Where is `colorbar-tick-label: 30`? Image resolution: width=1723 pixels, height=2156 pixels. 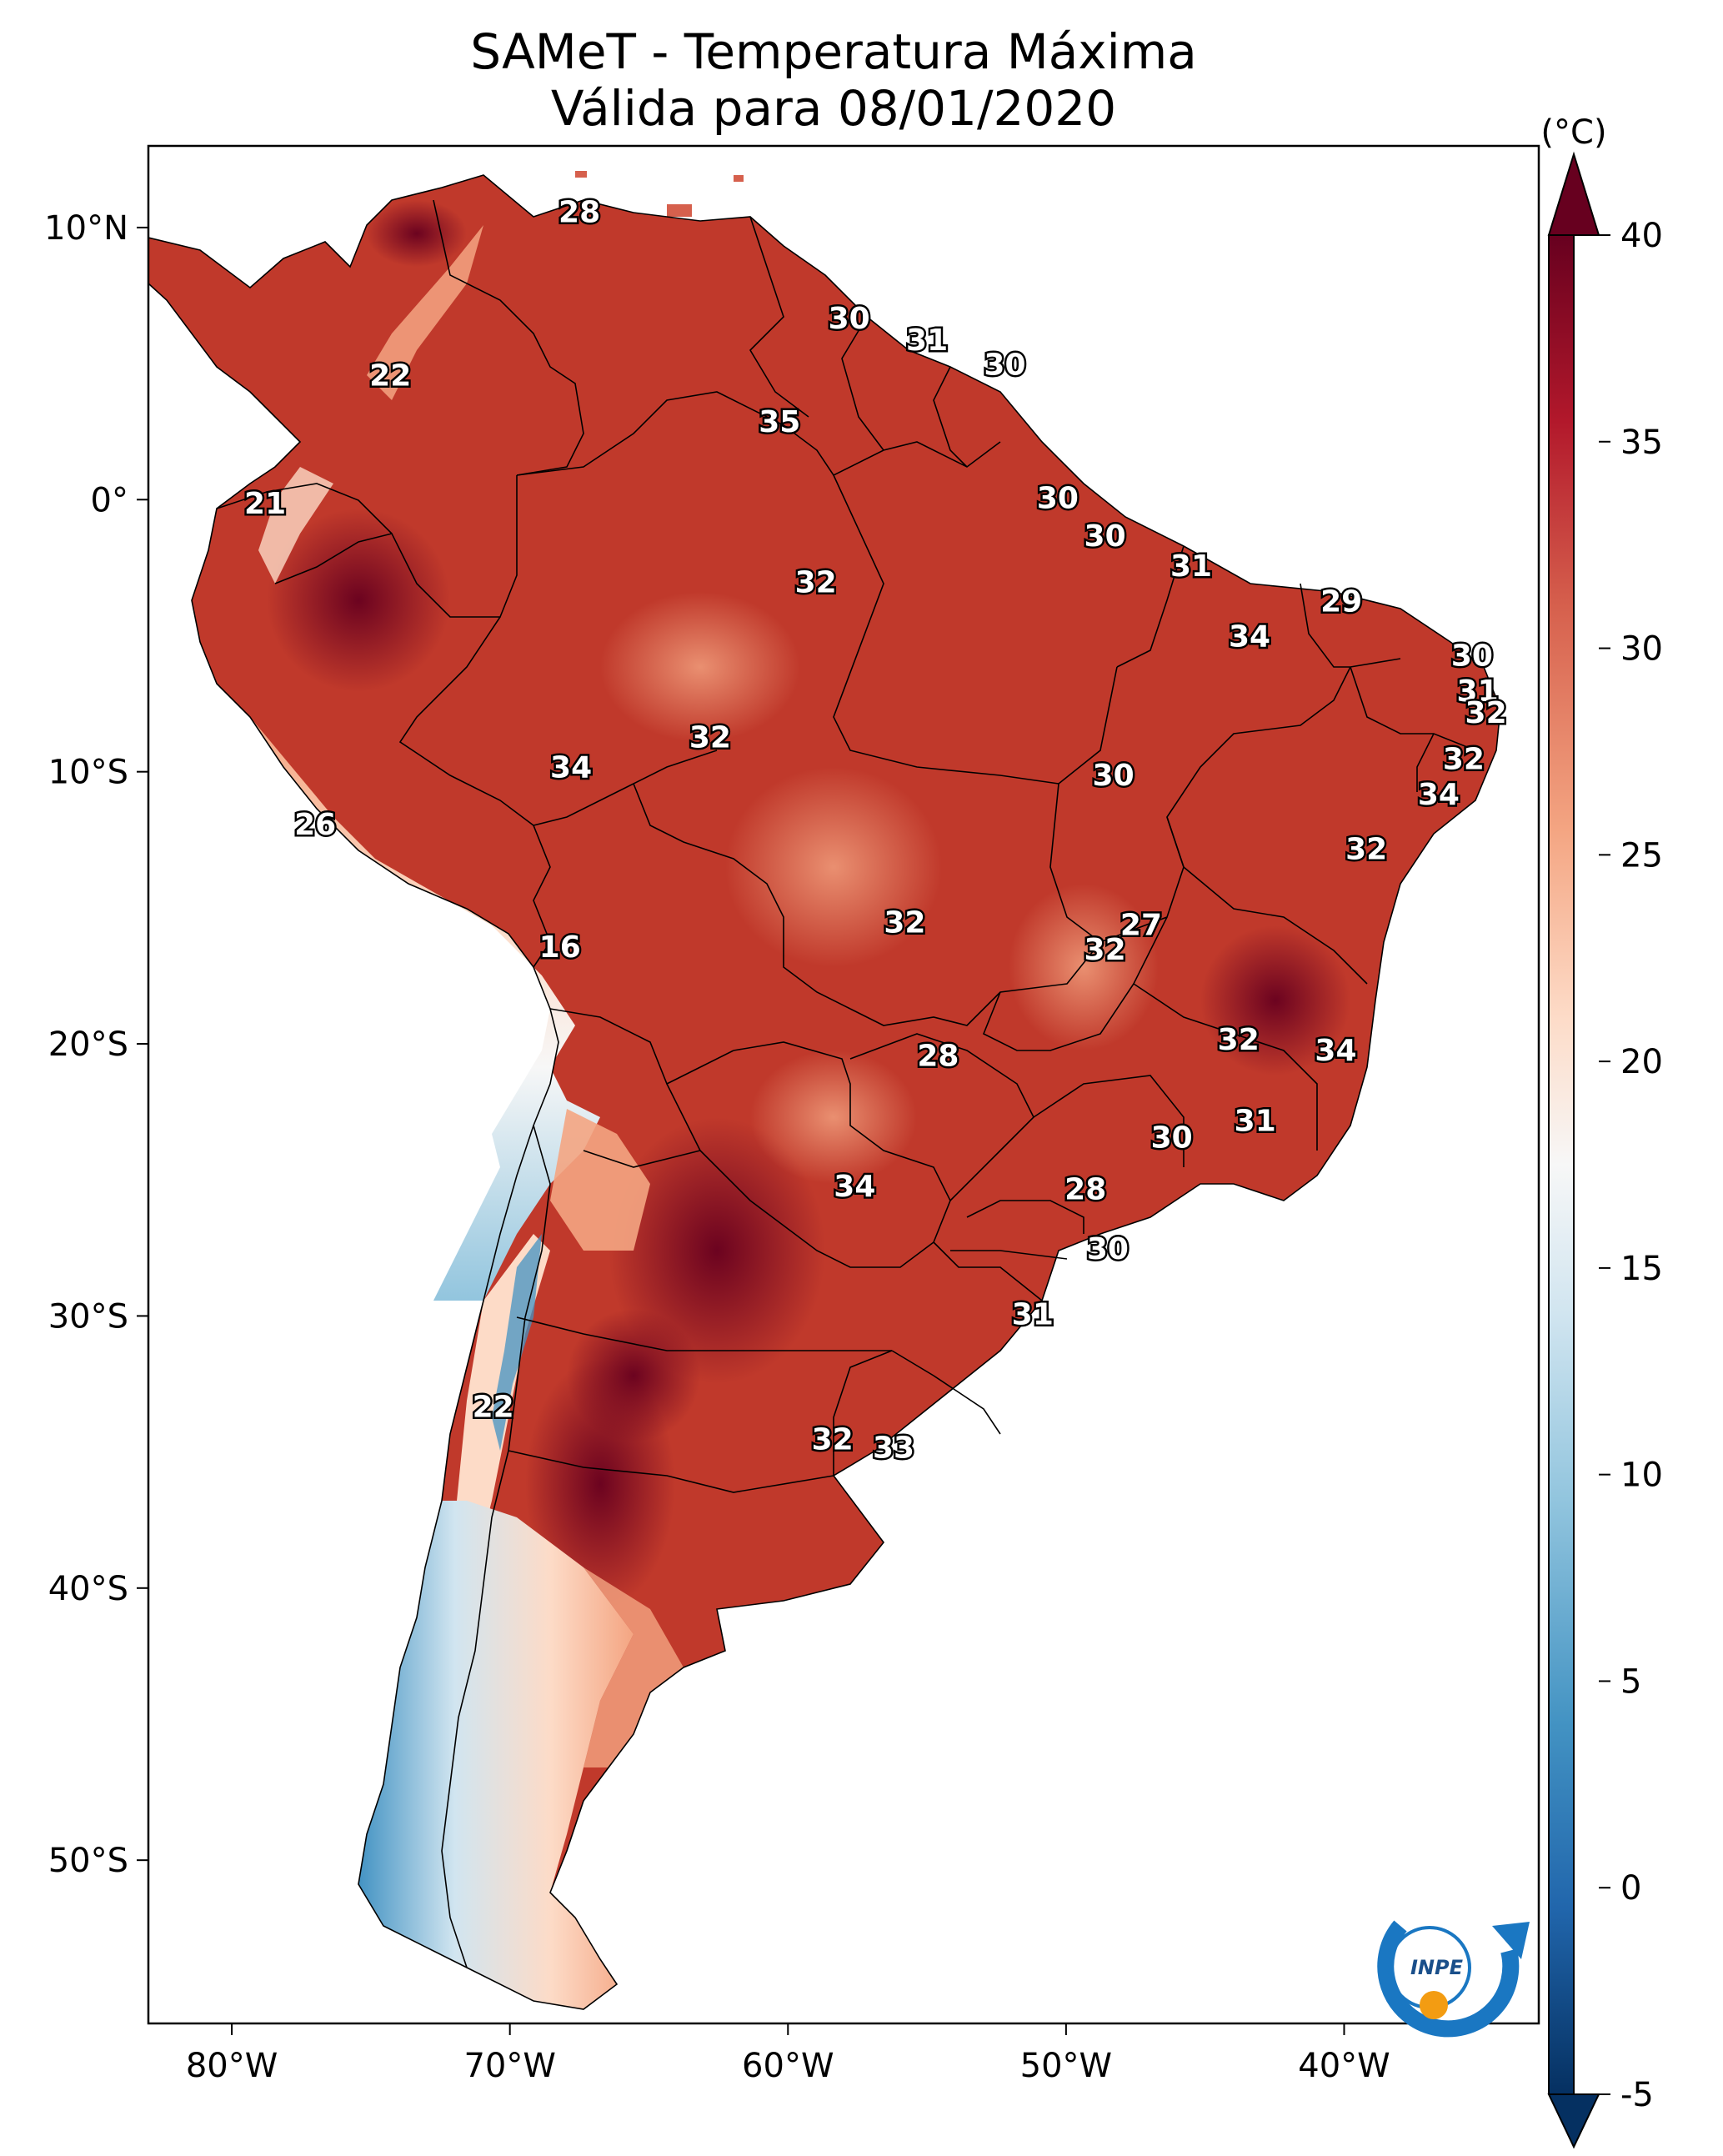
colorbar-tick-label: 30 is located at coordinates (1641, 649).